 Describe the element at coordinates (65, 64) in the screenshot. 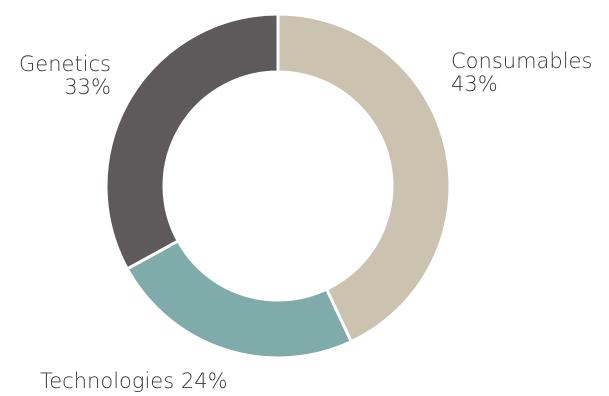

I see `label-genetics-name: Genetics` at that location.